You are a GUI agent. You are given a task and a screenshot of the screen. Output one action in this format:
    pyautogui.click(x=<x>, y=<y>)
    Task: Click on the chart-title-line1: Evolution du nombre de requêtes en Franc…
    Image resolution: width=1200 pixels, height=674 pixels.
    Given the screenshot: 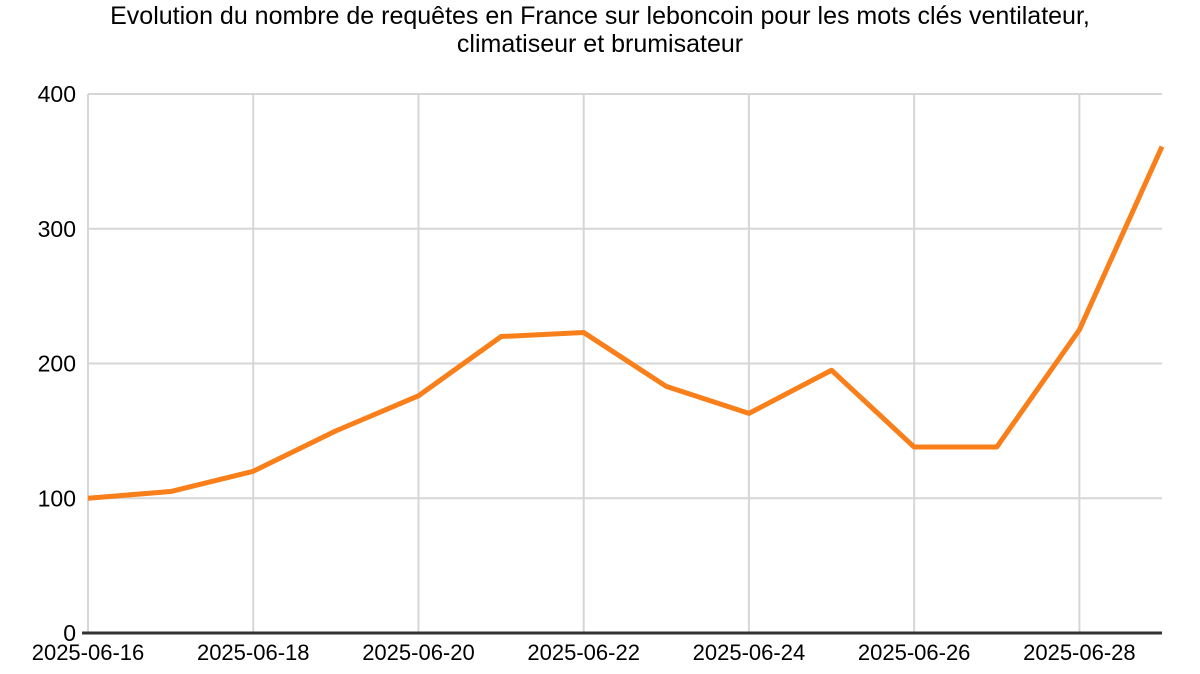 What is the action you would take?
    pyautogui.click(x=600, y=16)
    